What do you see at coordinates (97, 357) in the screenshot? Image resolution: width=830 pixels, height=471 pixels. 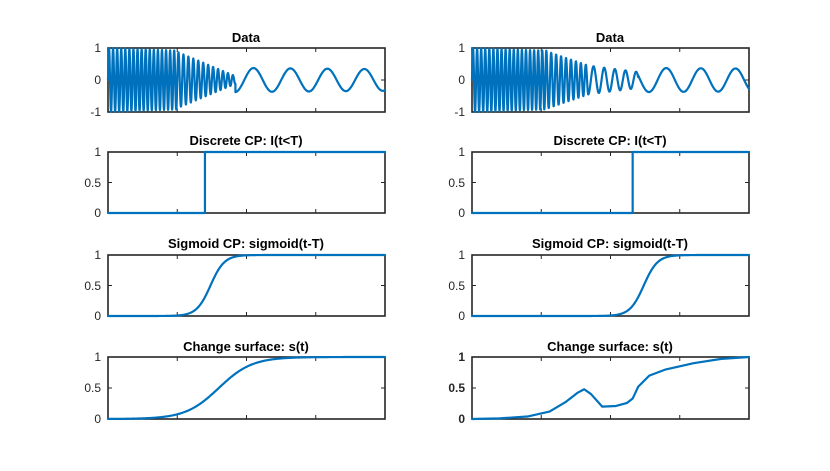 I see `left-surface-ytick-1: 1` at bounding box center [97, 357].